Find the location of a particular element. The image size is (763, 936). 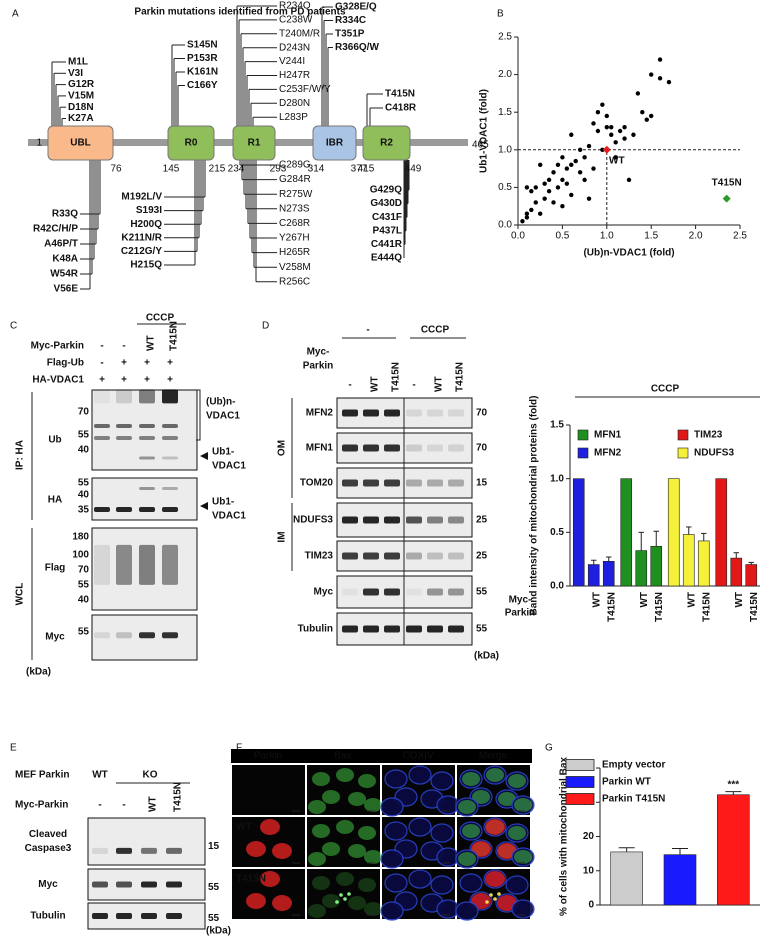

residue-number: 76 is located at coordinates (116, 169).